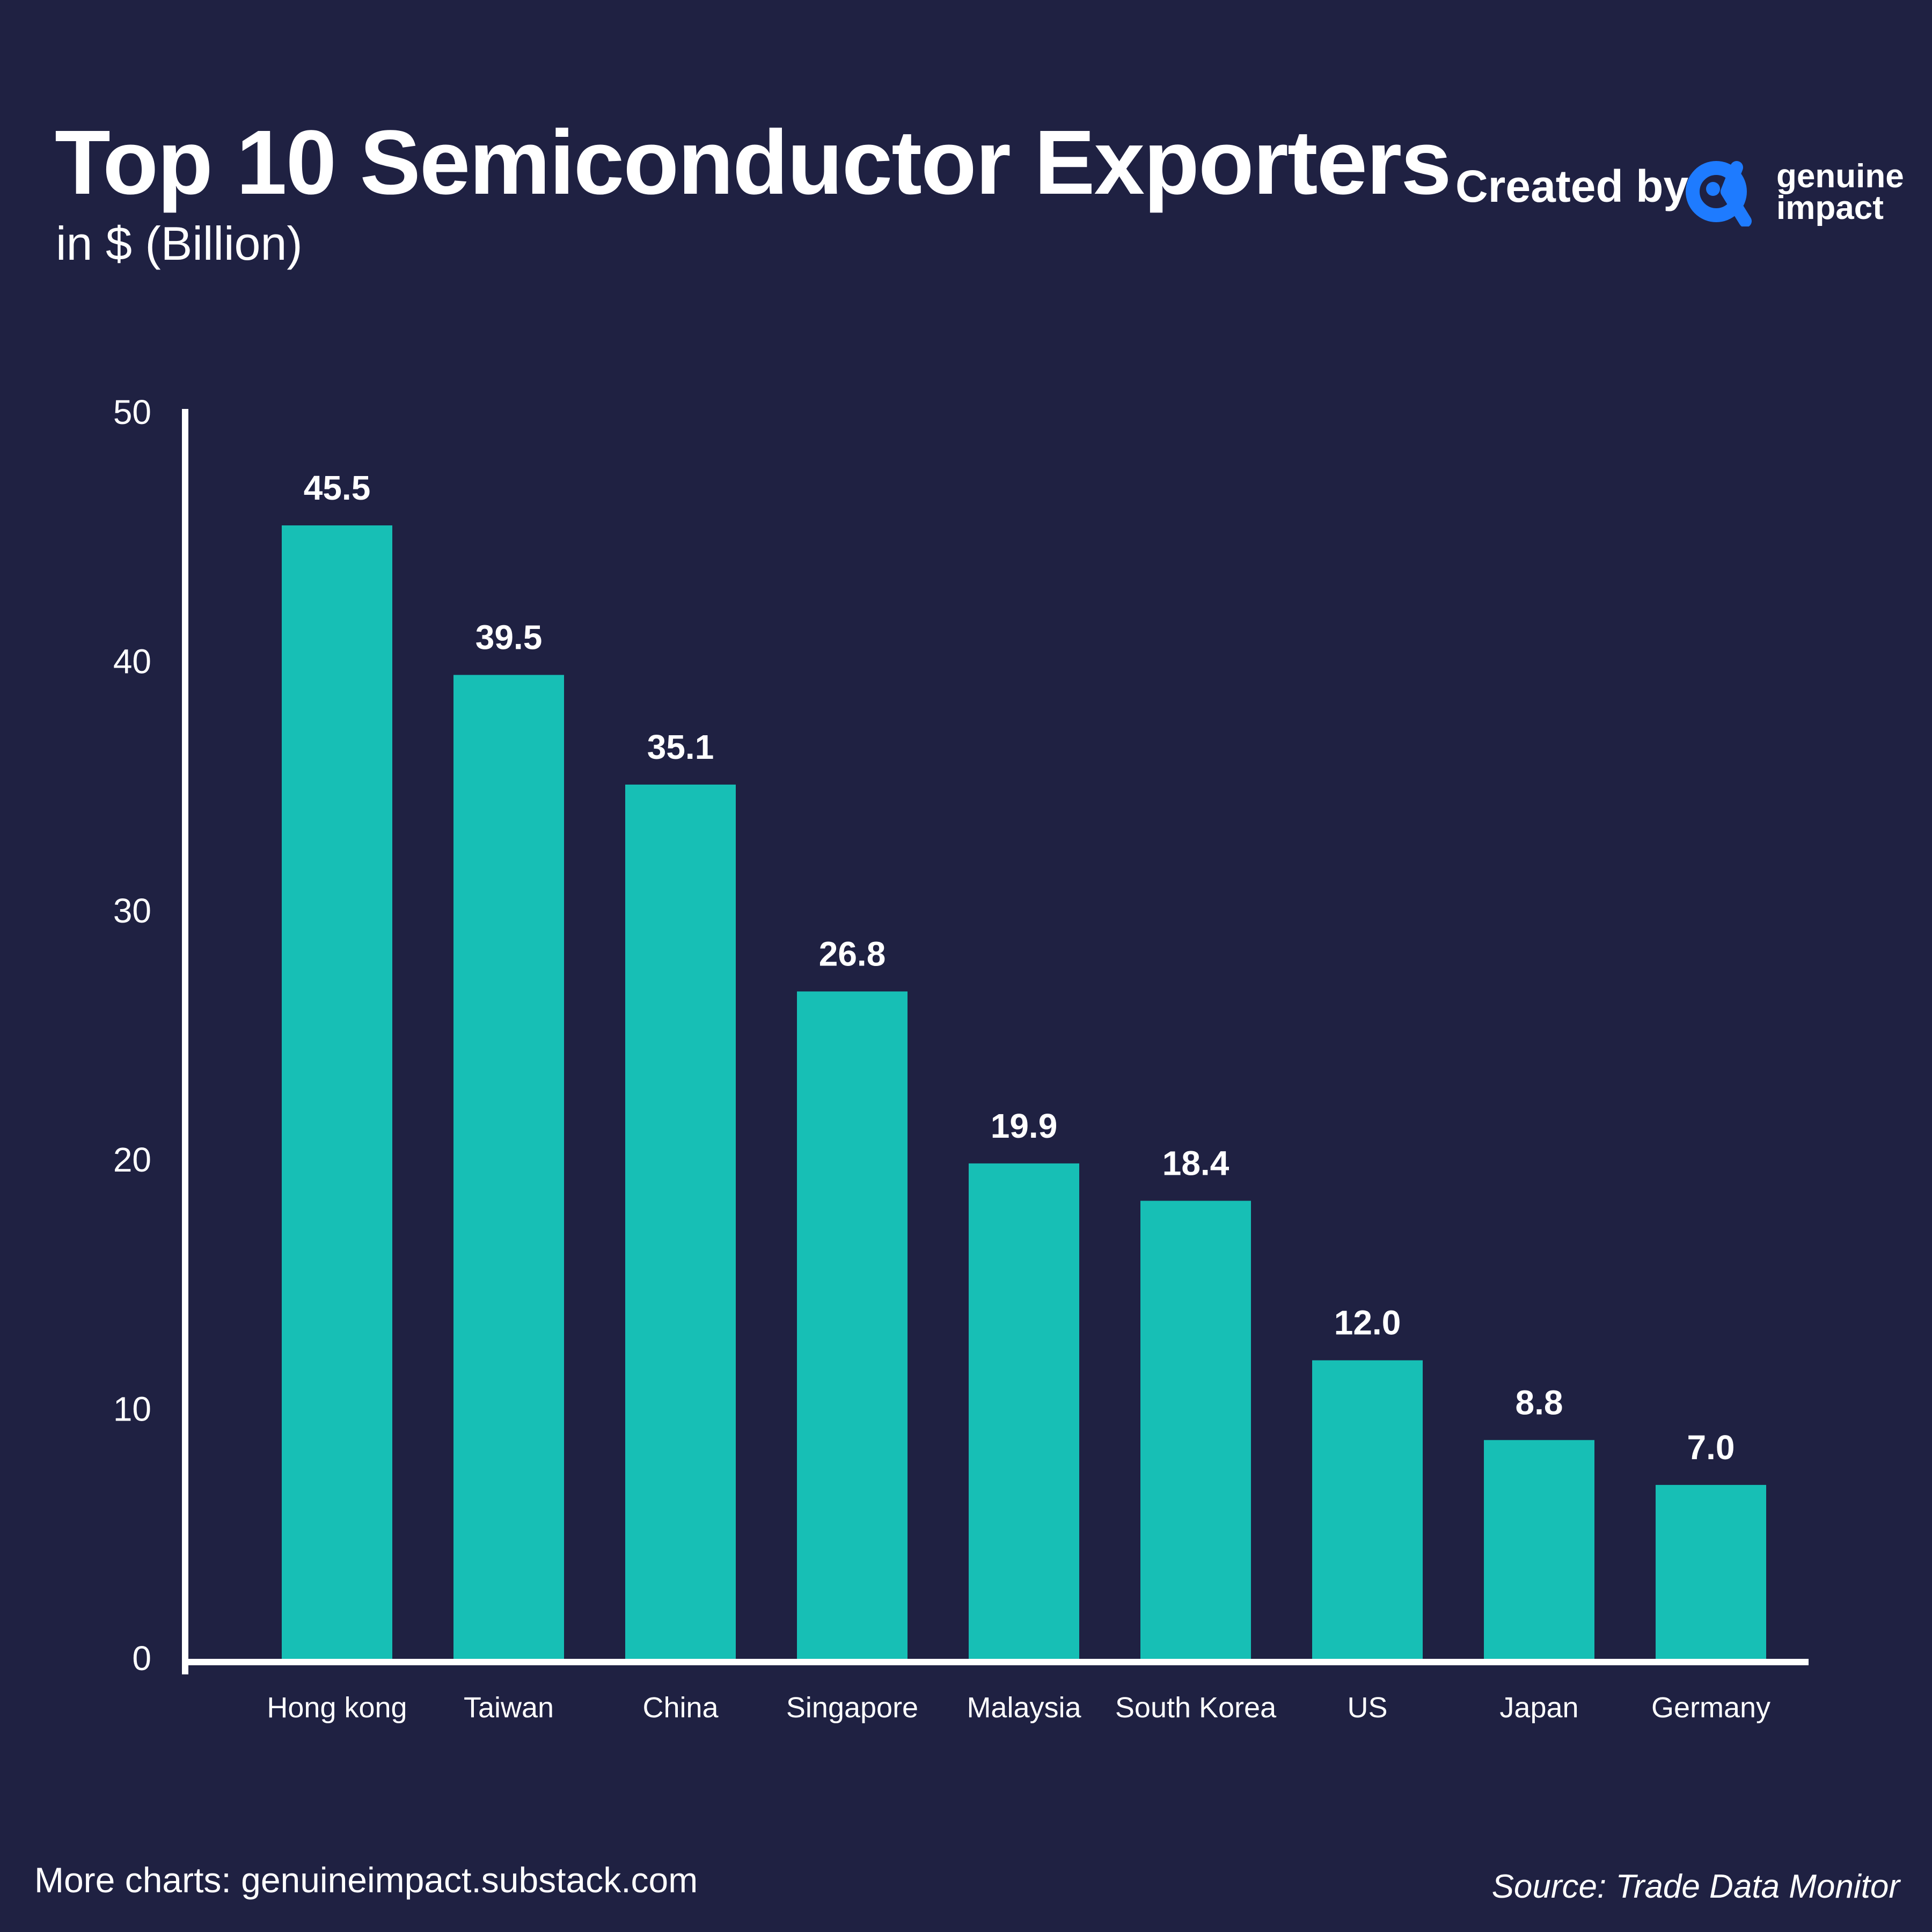 The width and height of the screenshot is (1932, 1932). What do you see at coordinates (1538, 1708) in the screenshot?
I see `x-tick-label: Japan` at bounding box center [1538, 1708].